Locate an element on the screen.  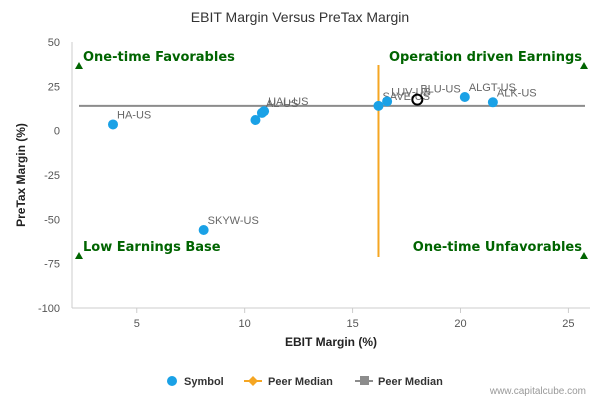
x-axis-label: EBIT Margin (%) is located at coordinates (331, 342).